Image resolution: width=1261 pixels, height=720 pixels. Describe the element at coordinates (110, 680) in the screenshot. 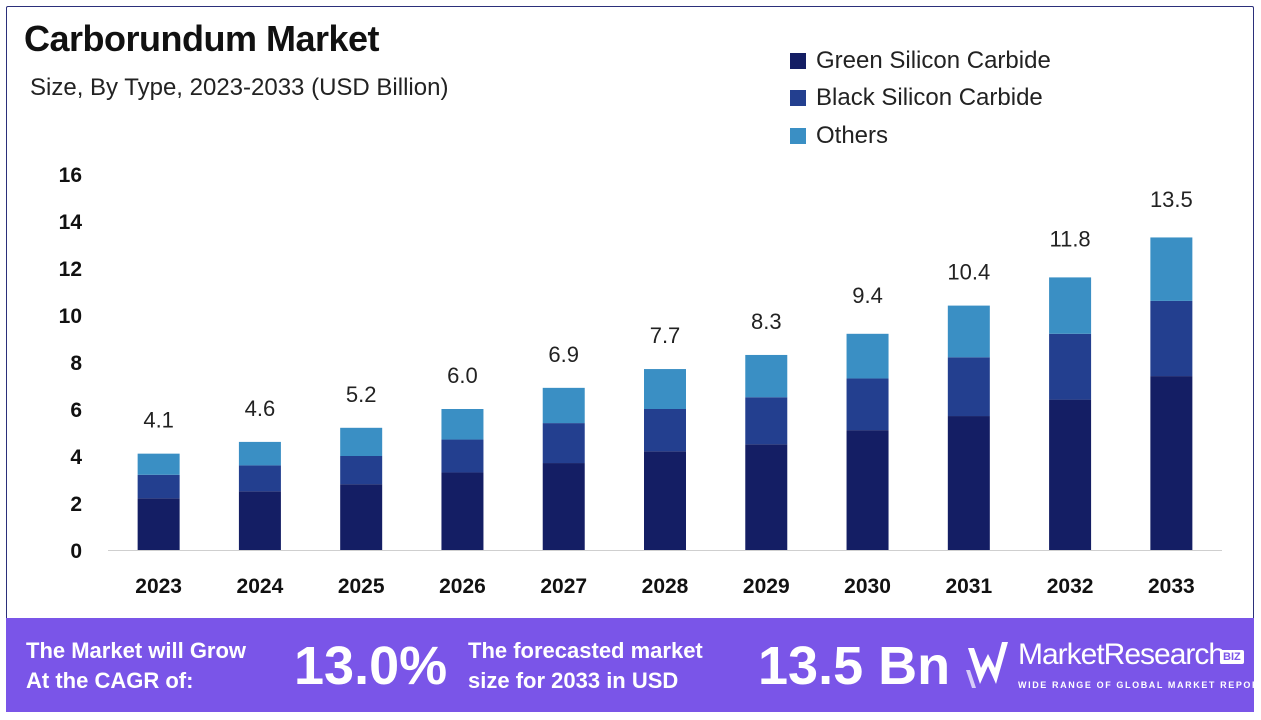

I see `cagr-label-line2: At the CAGR of:` at that location.